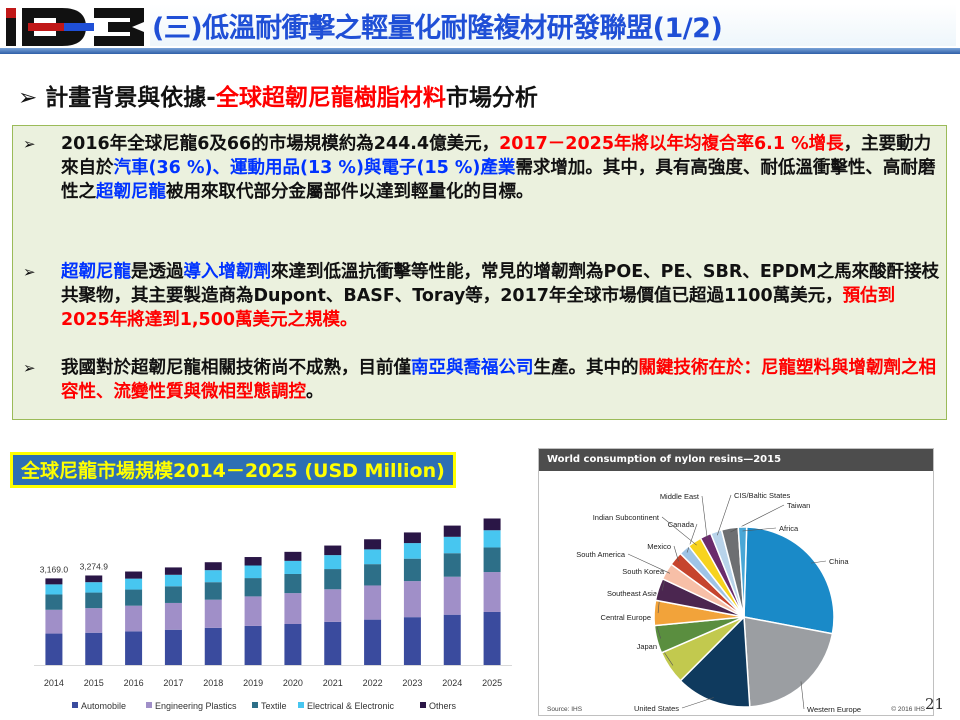 Image resolution: width=960 pixels, height=720 pixels. I want to click on page-number: 21, so click(935, 704).